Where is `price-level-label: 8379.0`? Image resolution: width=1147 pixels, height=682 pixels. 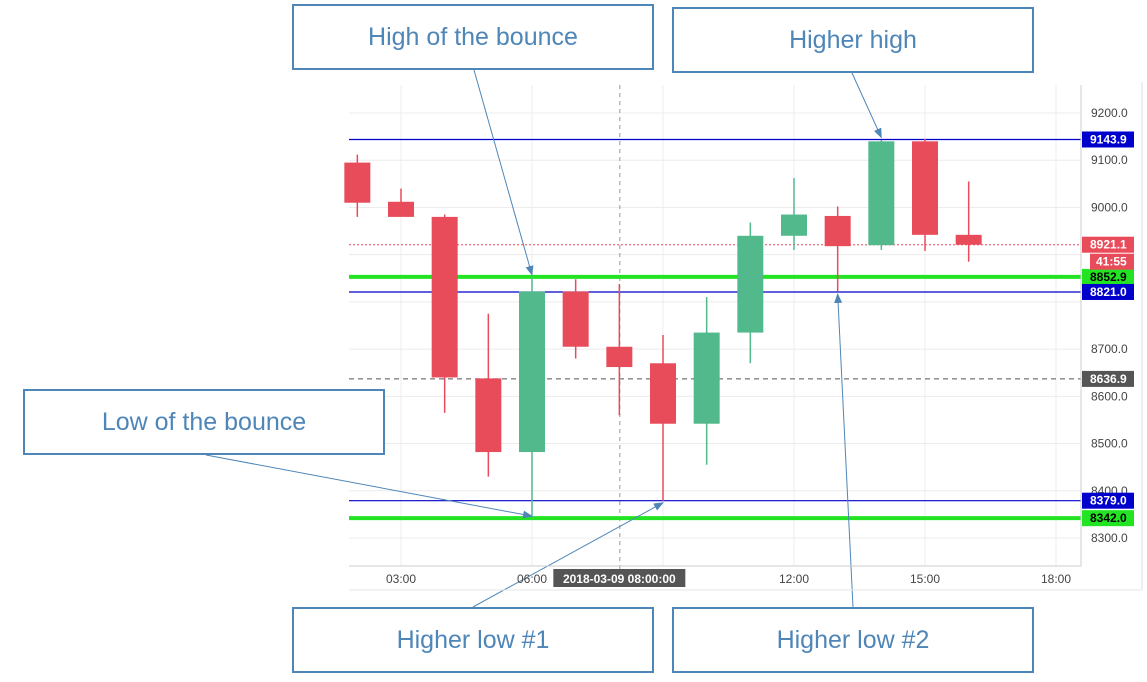
price-level-label: 8379.0 is located at coordinates (1108, 501).